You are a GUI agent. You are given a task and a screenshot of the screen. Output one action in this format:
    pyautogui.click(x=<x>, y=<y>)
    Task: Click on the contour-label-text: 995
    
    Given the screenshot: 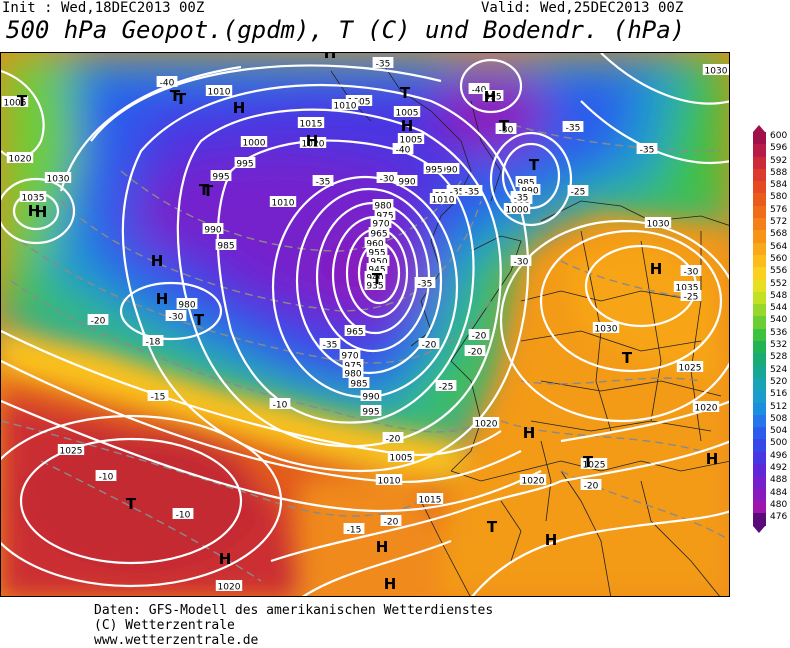 What is the action you would take?
    pyautogui.click(x=433, y=171)
    